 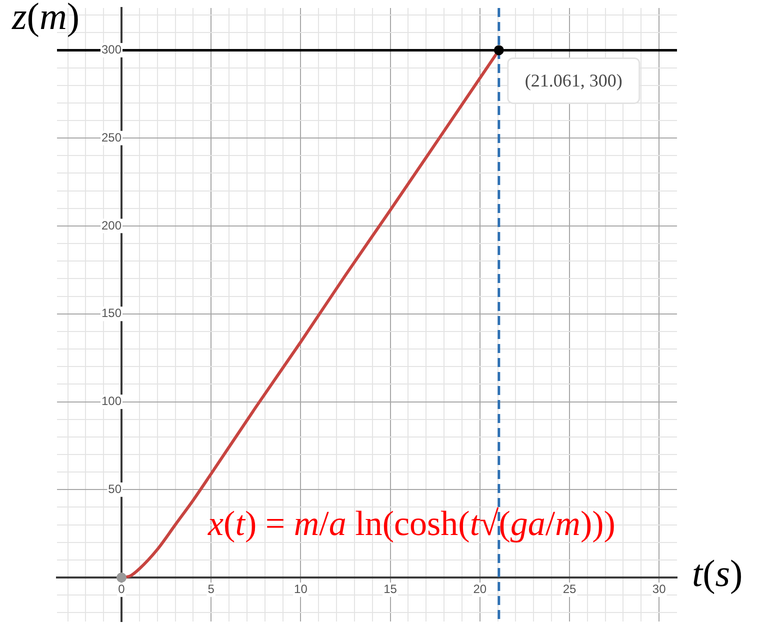 I want to click on x-tick-label: 20, so click(x=480, y=589).